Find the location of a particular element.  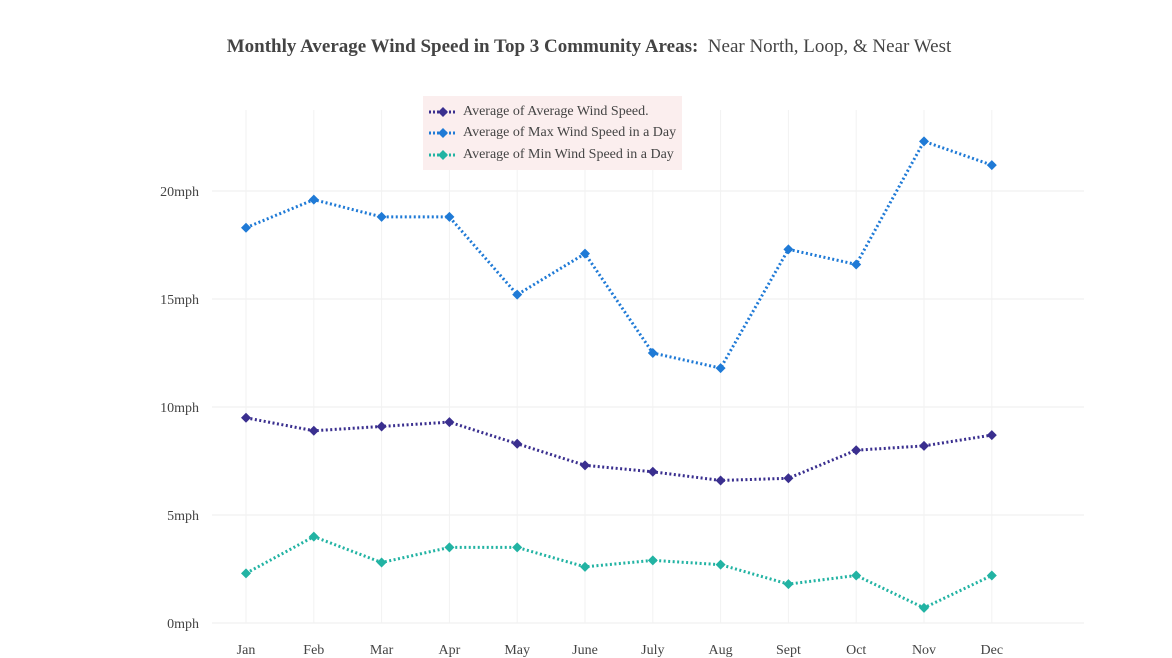

legend-label-average: Average of Average Wind Speed. is located at coordinates (556, 111).